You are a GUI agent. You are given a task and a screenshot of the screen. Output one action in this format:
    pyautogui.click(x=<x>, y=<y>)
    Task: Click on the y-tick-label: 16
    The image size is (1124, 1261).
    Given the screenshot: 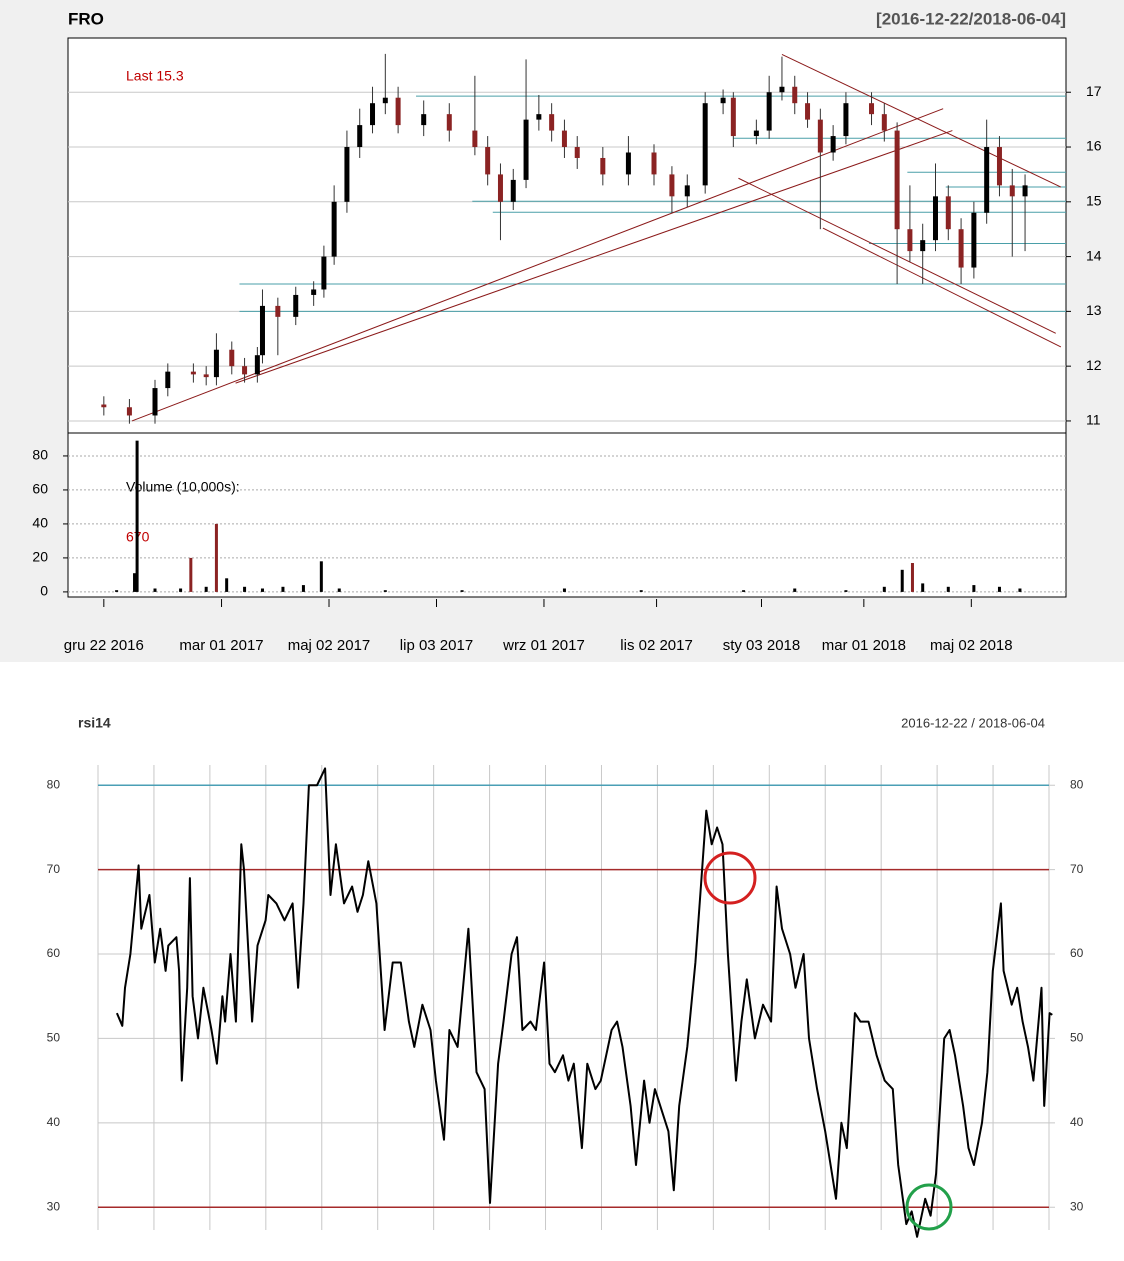 What is the action you would take?
    pyautogui.click(x=1094, y=146)
    